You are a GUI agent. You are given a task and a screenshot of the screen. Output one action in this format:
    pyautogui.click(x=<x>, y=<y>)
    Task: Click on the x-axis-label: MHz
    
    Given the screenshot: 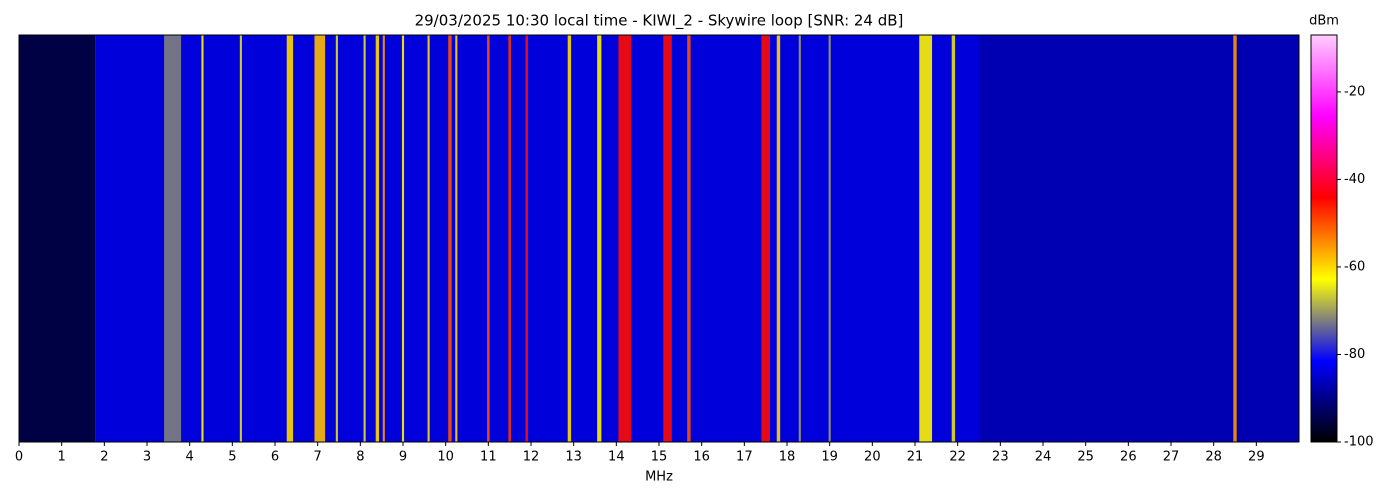 What is the action you would take?
    pyautogui.click(x=659, y=477)
    